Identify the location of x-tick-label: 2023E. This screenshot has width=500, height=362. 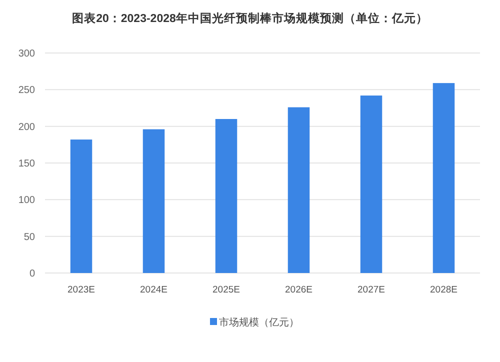
(81, 290).